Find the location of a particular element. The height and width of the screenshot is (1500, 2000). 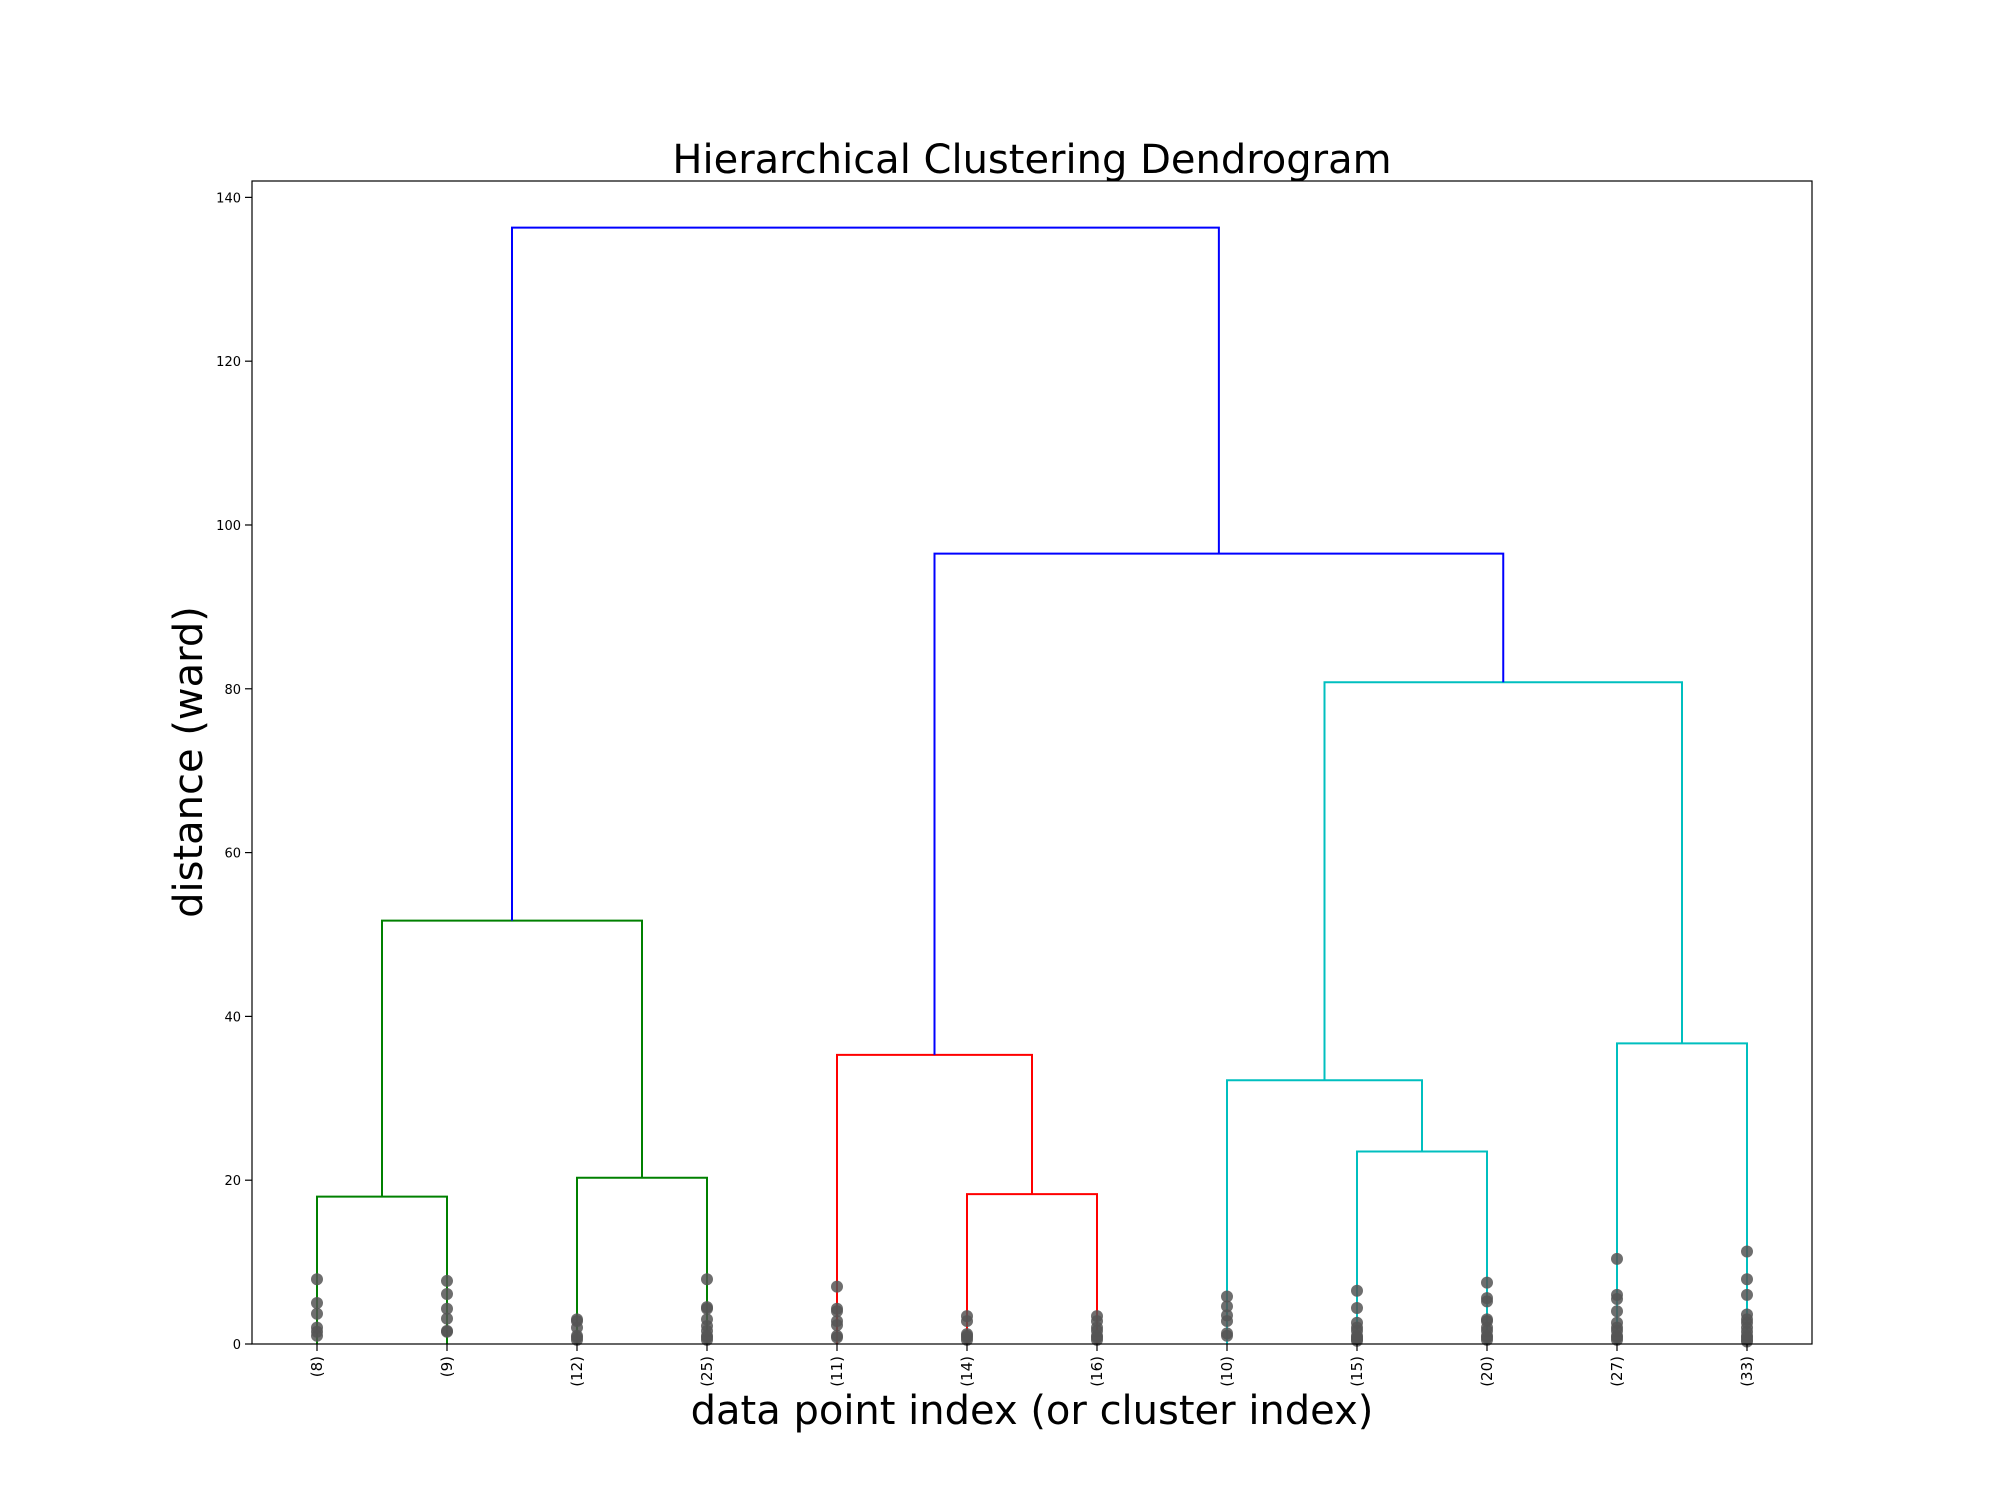

x-tick-label-11: (33) is located at coordinates (1747, 1371).